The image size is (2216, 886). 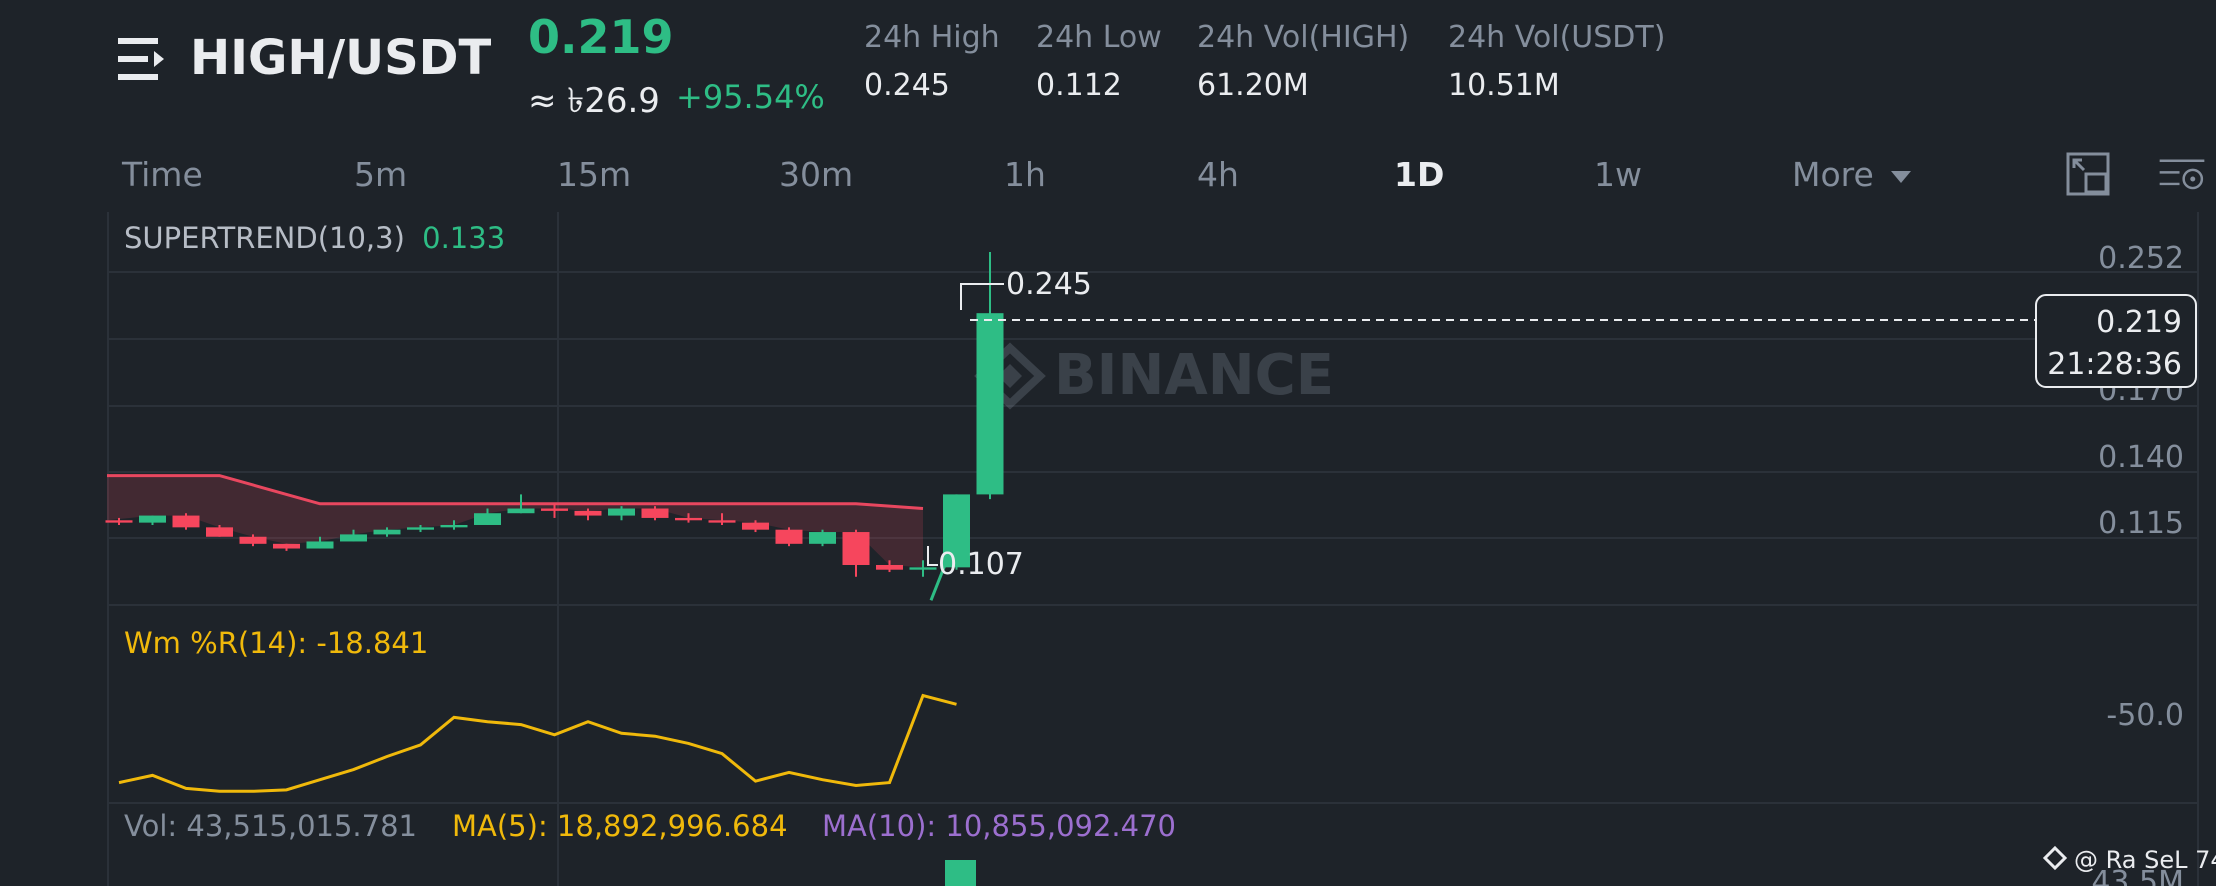 What do you see at coordinates (264, 238) in the screenshot?
I see `supertrend-name: SUPERTREND(10,3)` at bounding box center [264, 238].